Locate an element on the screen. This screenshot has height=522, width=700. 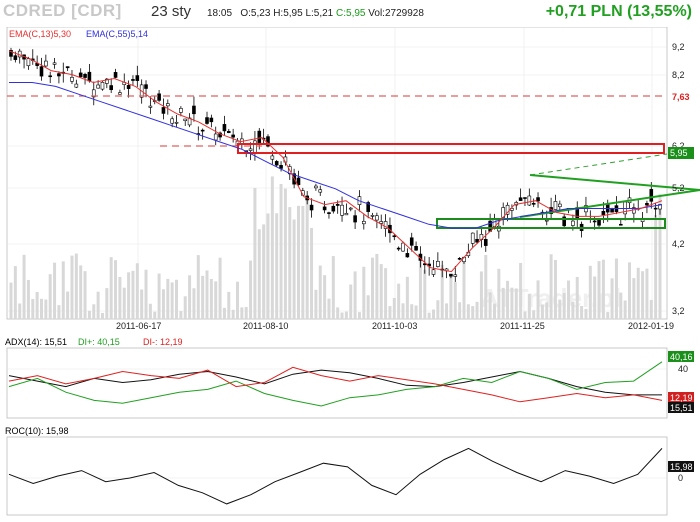
x-tick-label: 2012-01-19 is located at coordinates (651, 326).